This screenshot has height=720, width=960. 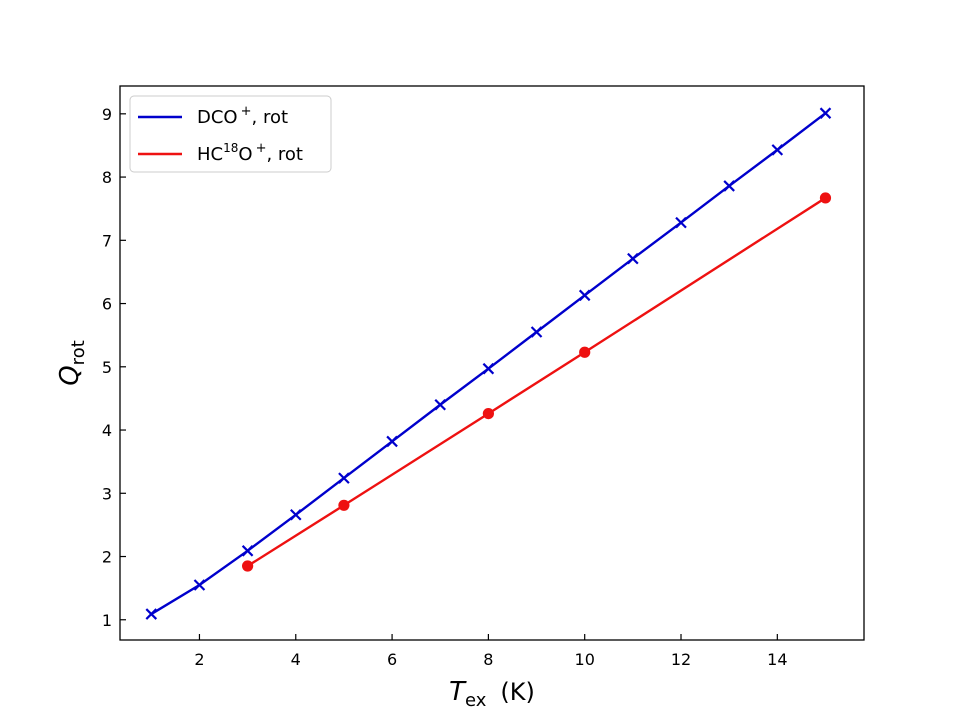 What do you see at coordinates (72, 363) in the screenshot?
I see `y-axis-title: Qrot` at bounding box center [72, 363].